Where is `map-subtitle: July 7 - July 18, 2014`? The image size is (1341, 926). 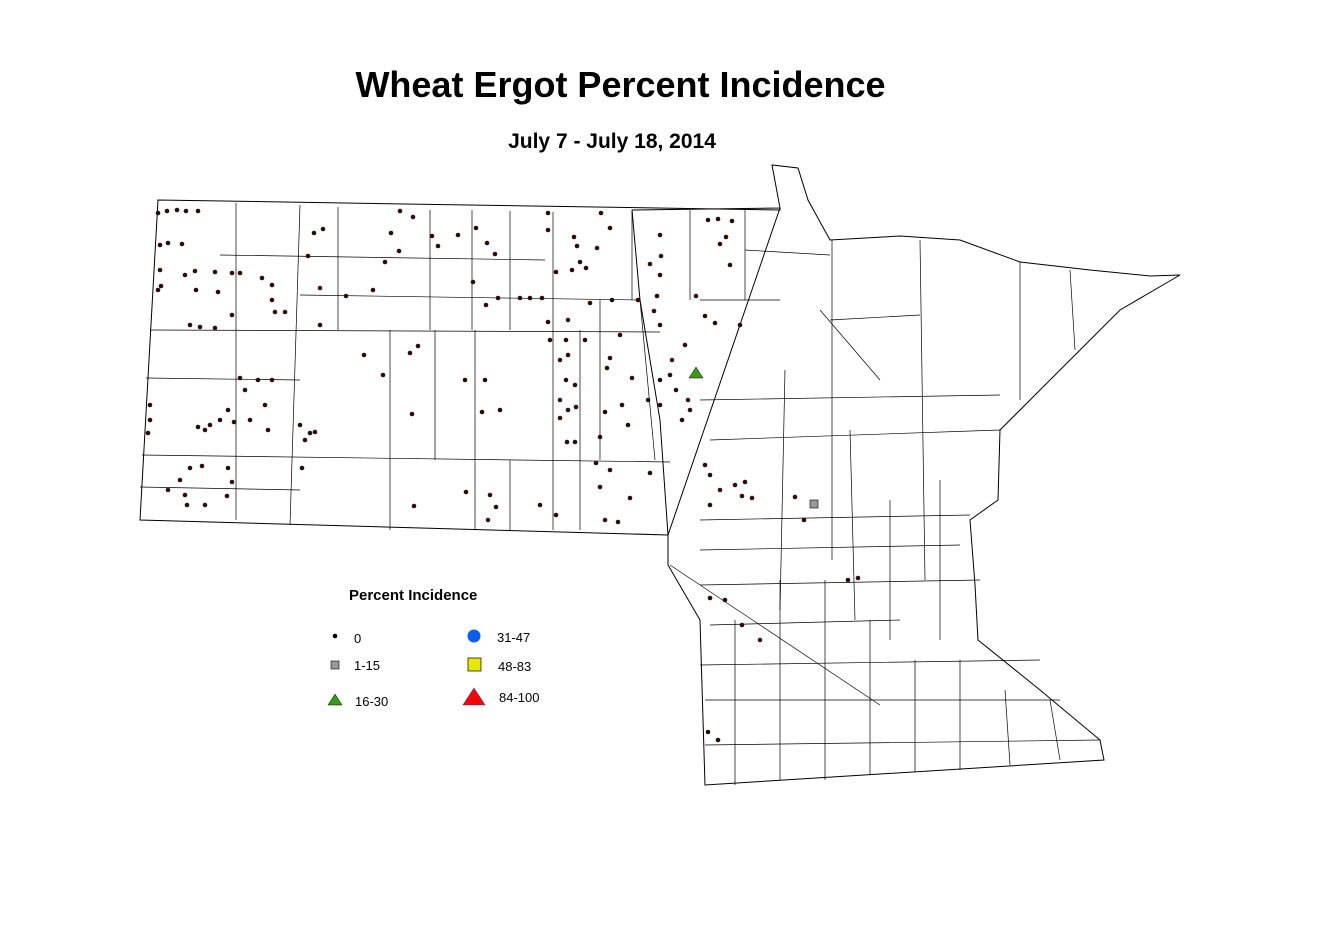 map-subtitle: July 7 - July 18, 2014 is located at coordinates (612, 141).